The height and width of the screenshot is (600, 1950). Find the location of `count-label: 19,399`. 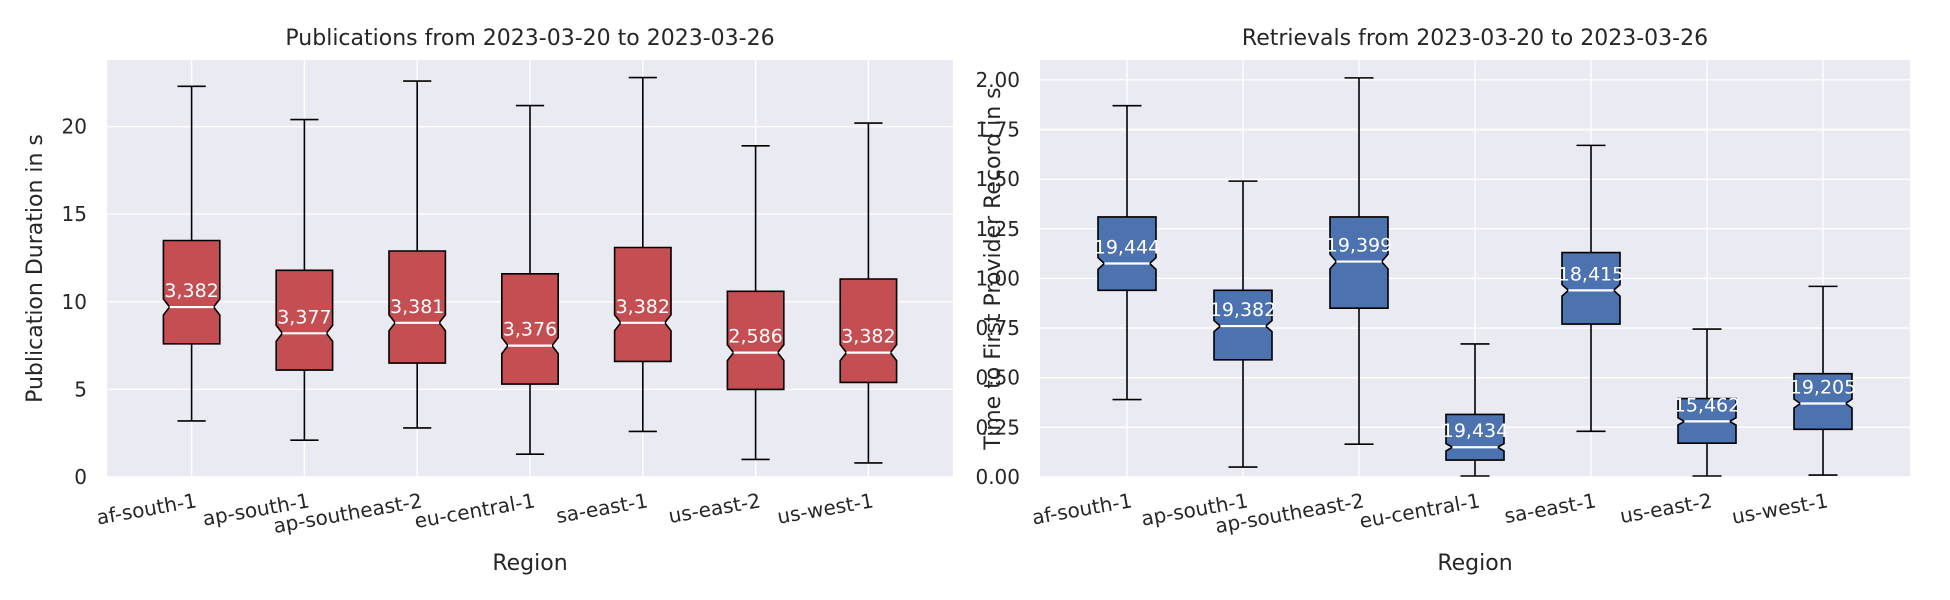

count-label: 19,399 is located at coordinates (1359, 246).